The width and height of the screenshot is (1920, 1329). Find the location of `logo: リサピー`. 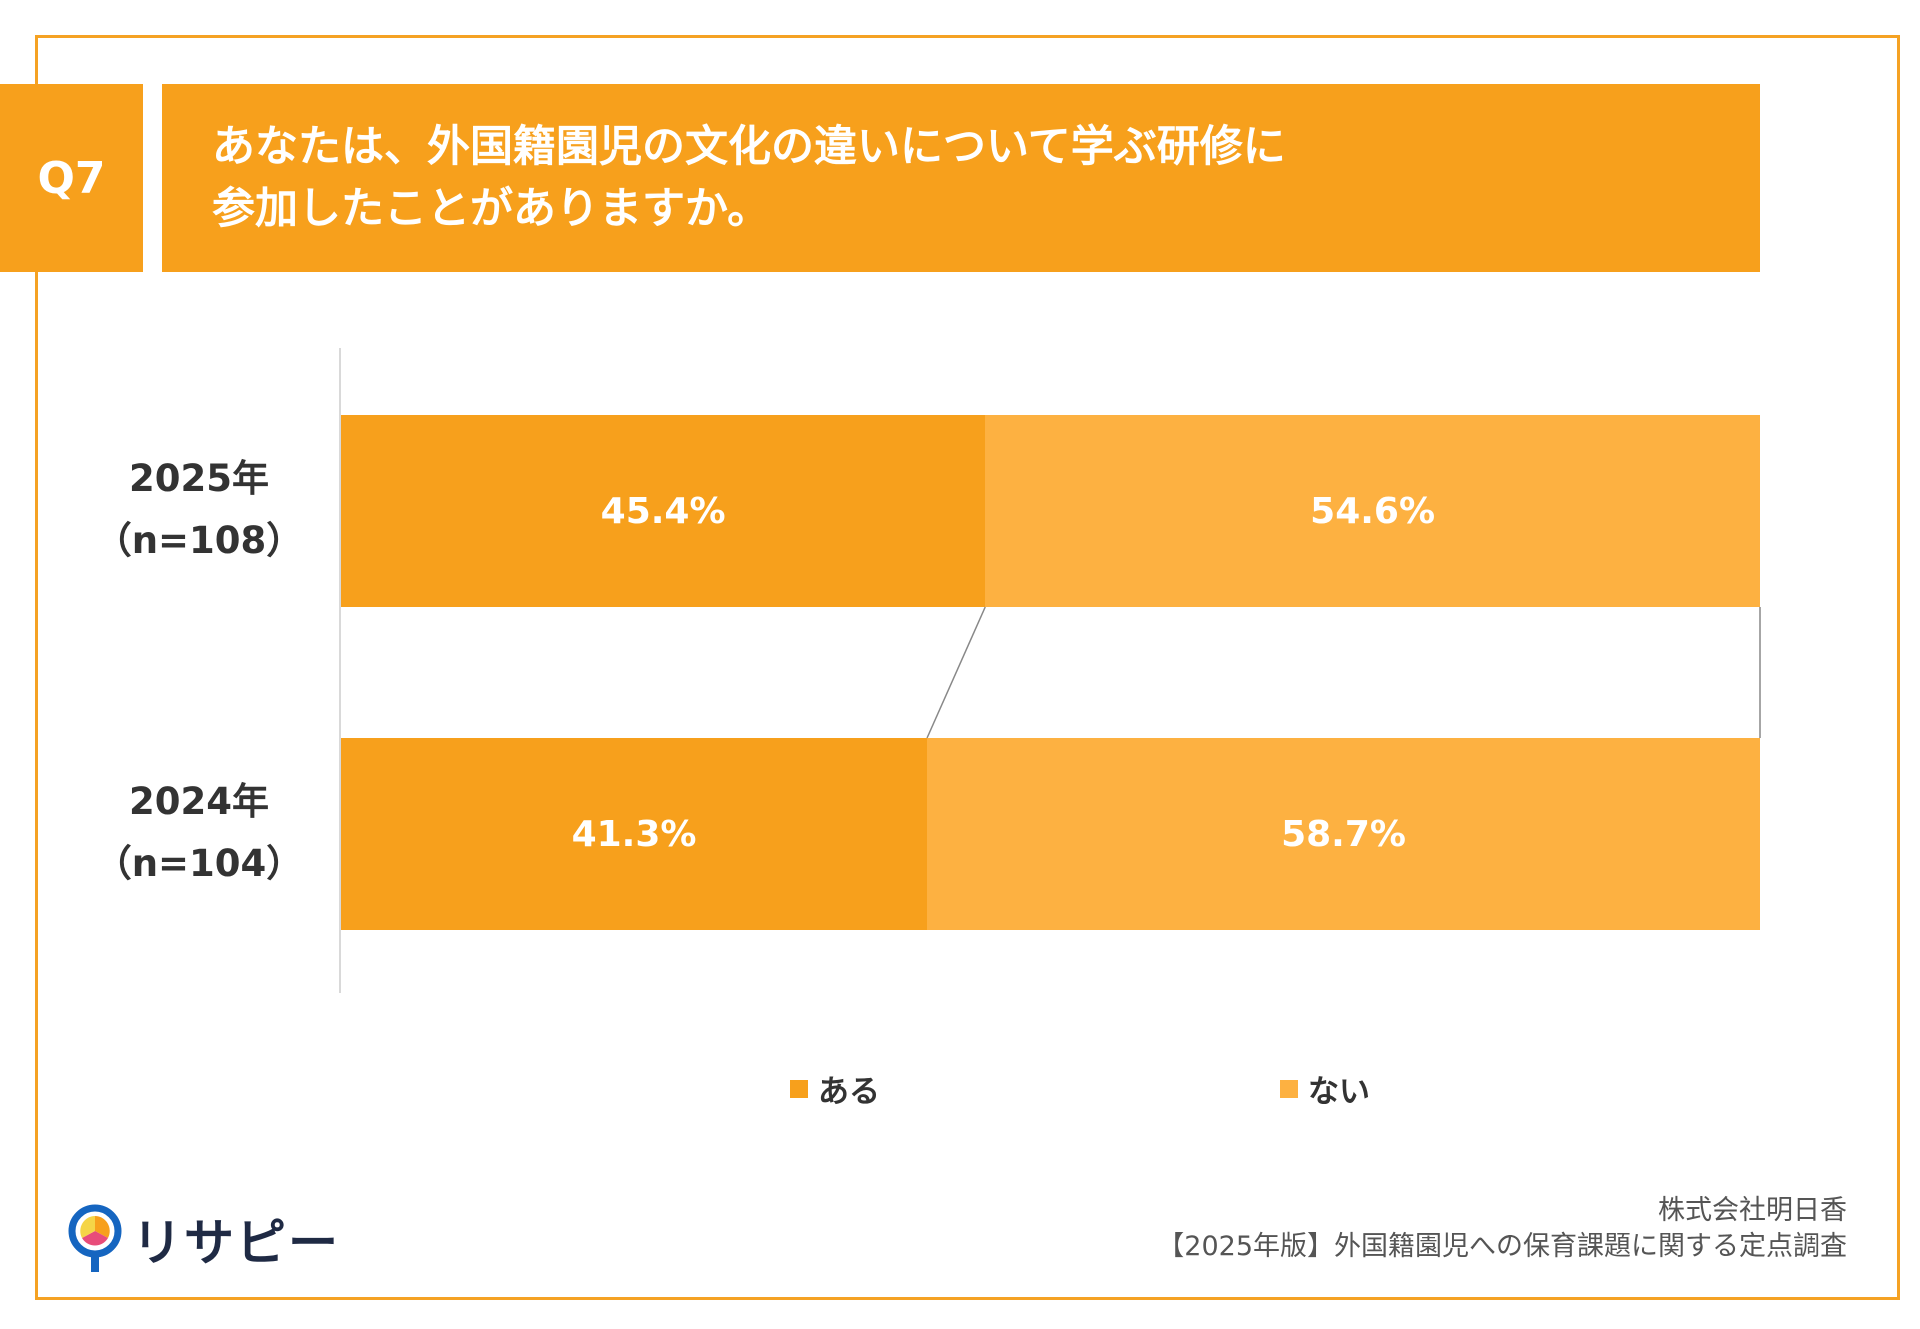

logo: リサピー is located at coordinates (204, 1239).